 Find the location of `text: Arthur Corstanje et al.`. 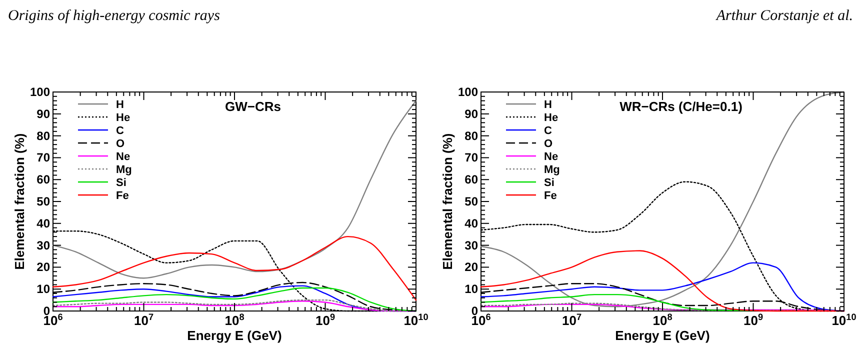

text: Arthur Corstanje et al. is located at coordinates (784, 16).